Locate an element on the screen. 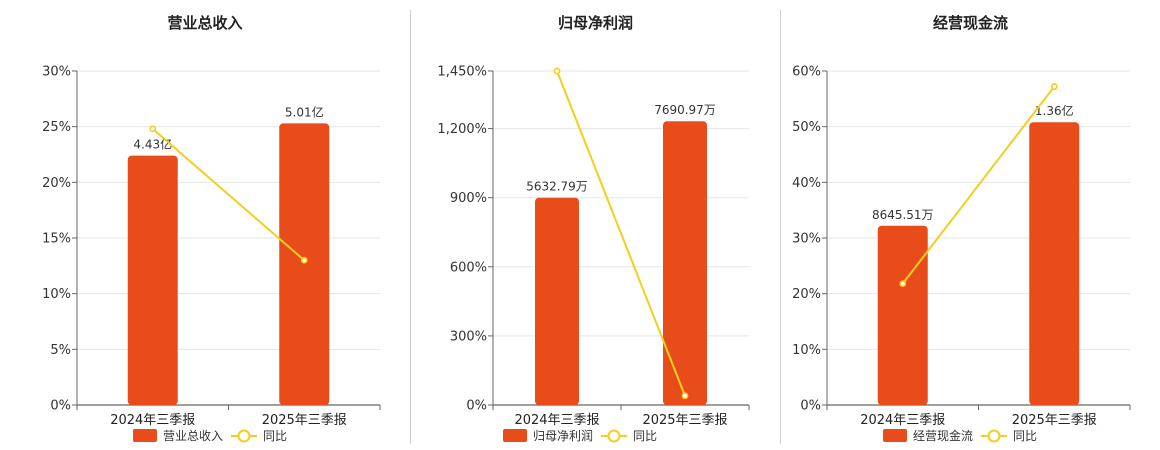 This screenshot has height=450, width=1160. legend-bar-label: 归母净利润 is located at coordinates (563, 436).